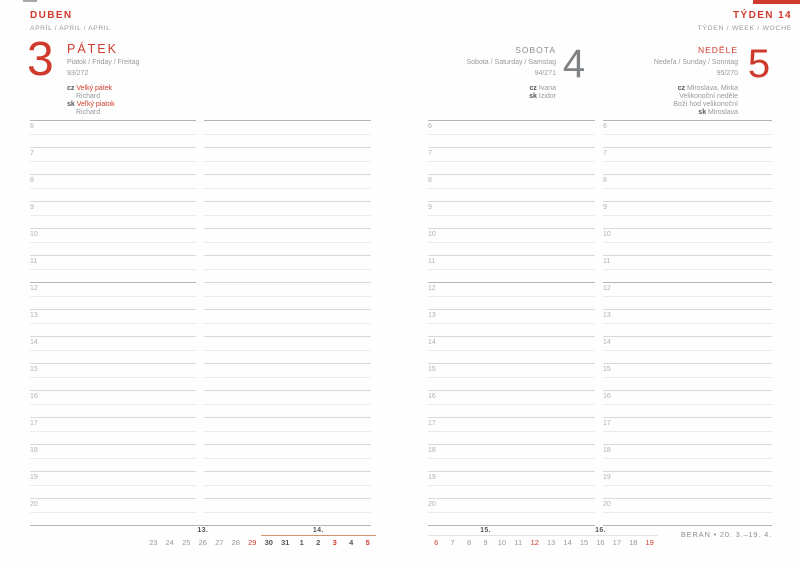 This screenshot has height=568, width=800. Describe the element at coordinates (88, 96) in the screenshot. I see `note-line: Richard` at that location.